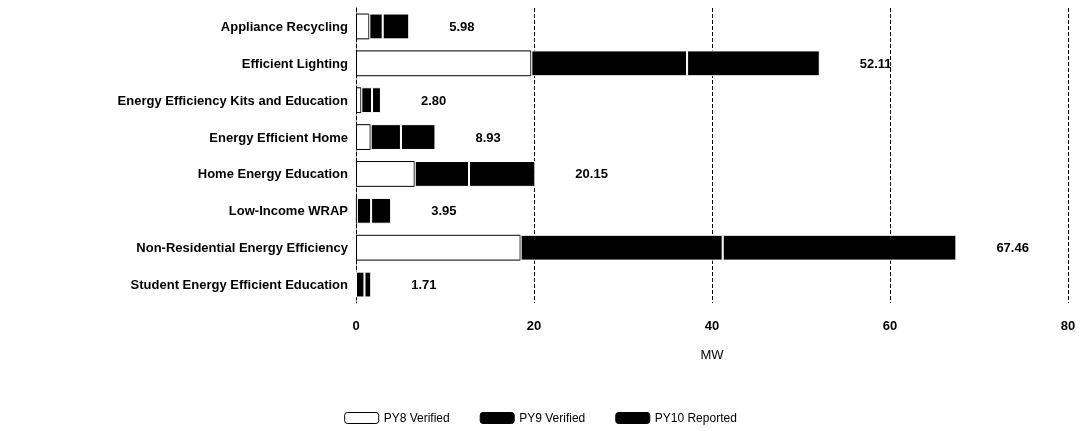 The width and height of the screenshot is (1081, 431). I want to click on x-tick-label: 0, so click(356, 325).